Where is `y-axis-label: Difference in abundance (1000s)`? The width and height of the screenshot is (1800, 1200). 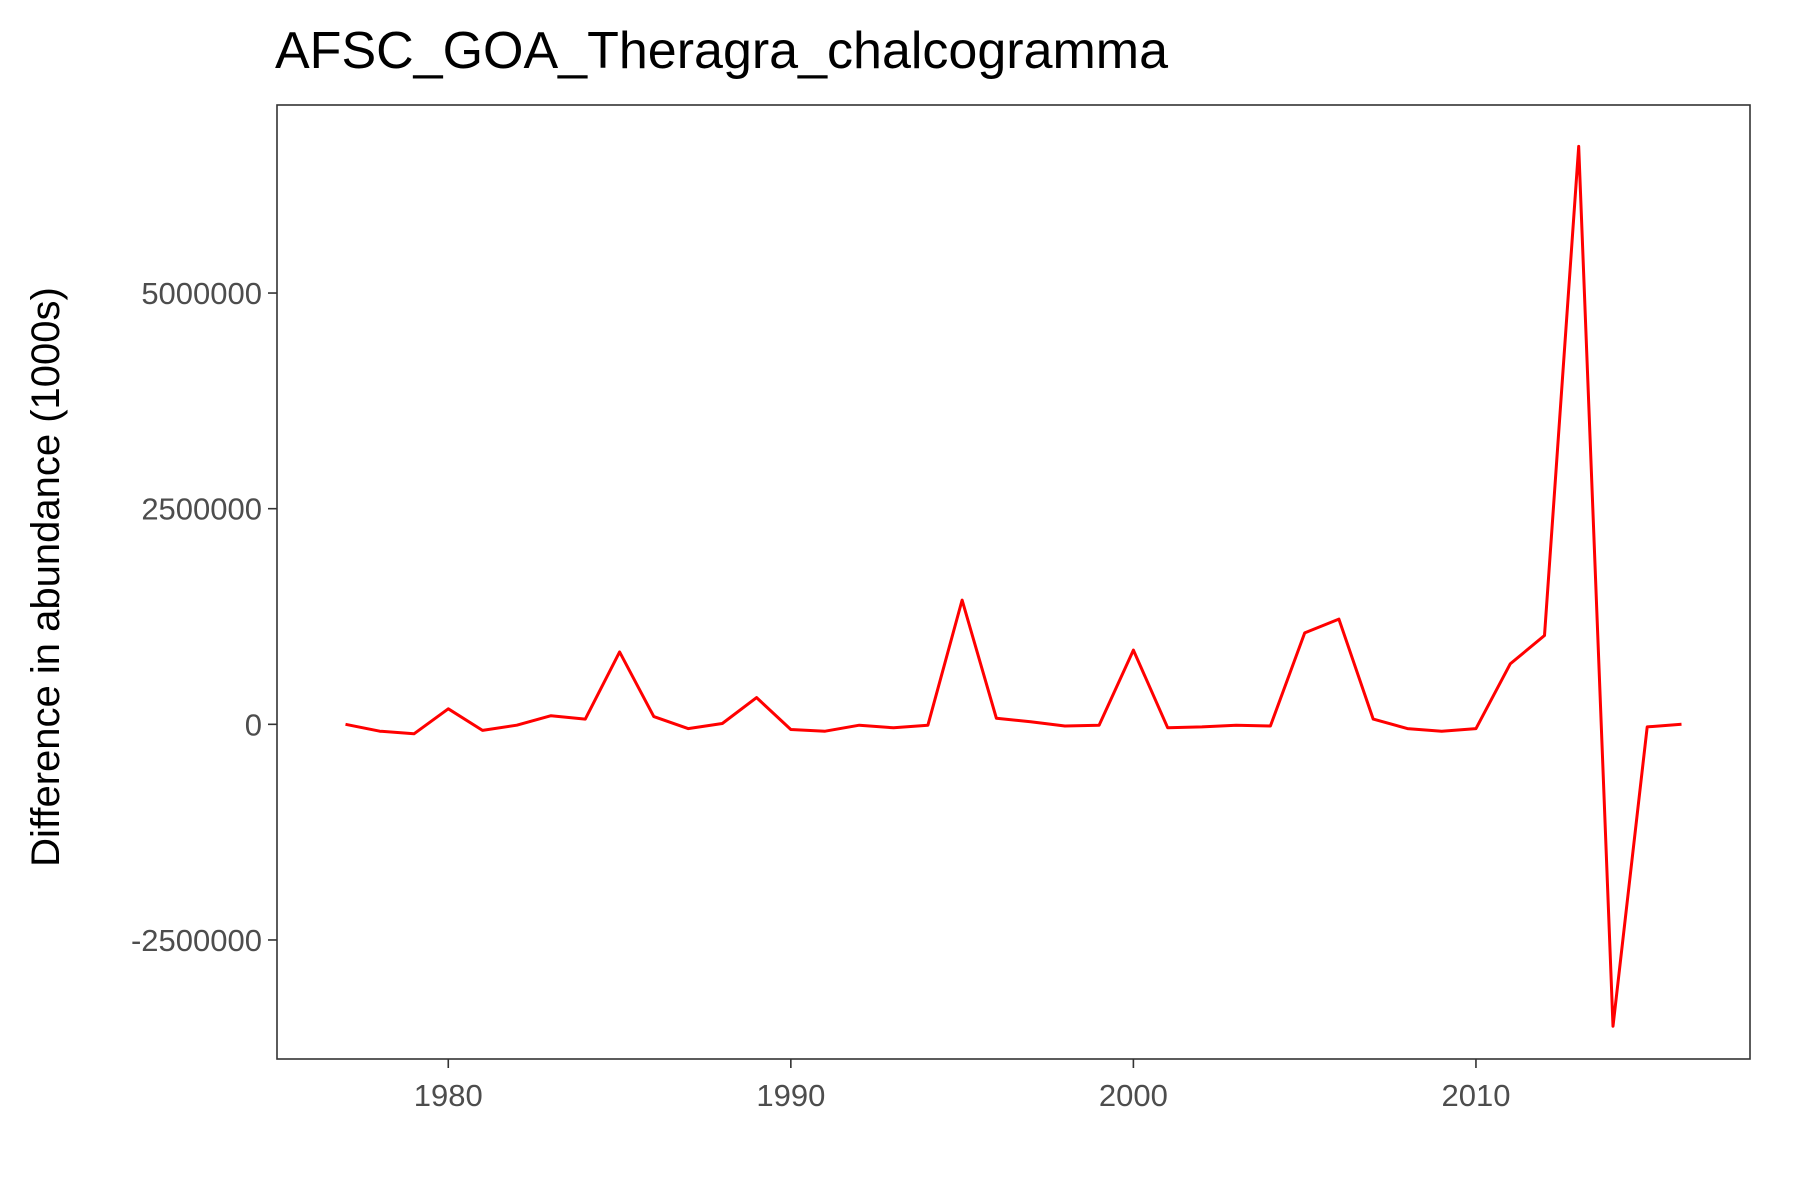 y-axis-label: Difference in abundance (1000s) is located at coordinates (46, 577).